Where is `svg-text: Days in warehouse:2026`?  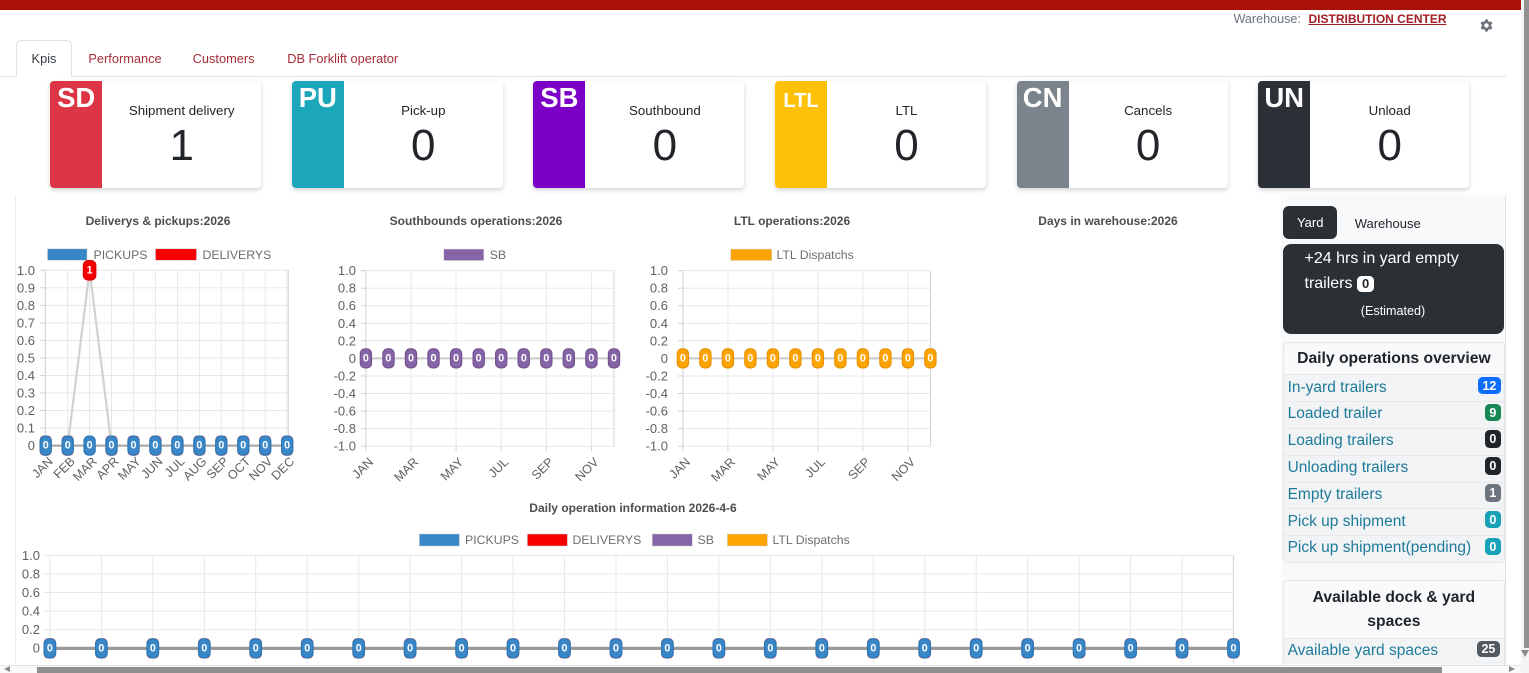
svg-text: Days in warehouse:2026 is located at coordinates (1108, 221).